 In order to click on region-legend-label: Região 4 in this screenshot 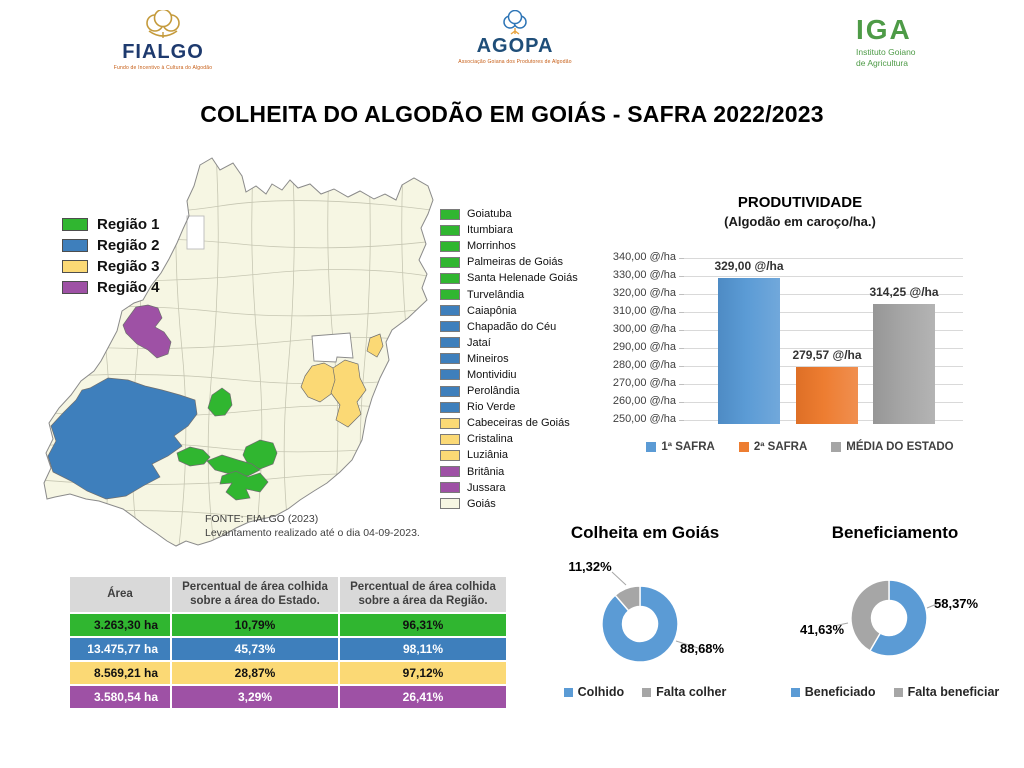, I will do `click(128, 287)`.